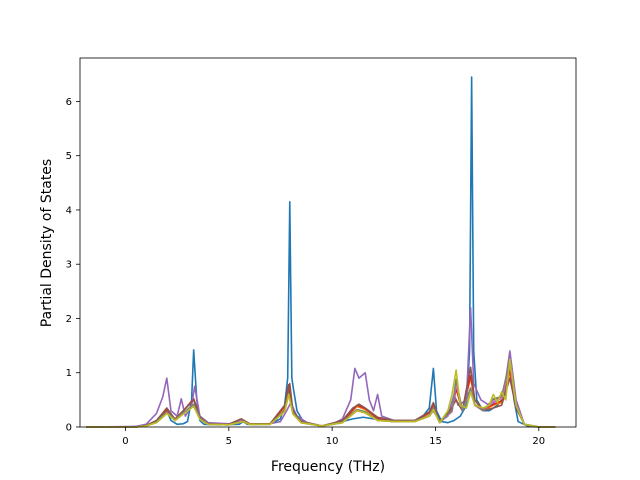 The image size is (640, 480). I want to click on y-tick-label: 6, so click(69, 102).